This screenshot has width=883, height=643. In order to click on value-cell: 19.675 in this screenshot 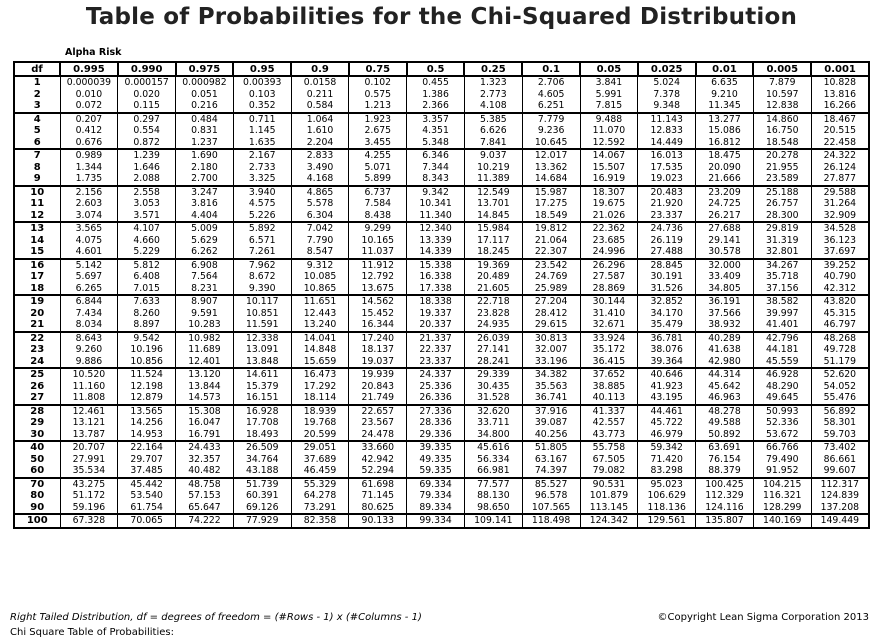, I will do `click(609, 204)`.